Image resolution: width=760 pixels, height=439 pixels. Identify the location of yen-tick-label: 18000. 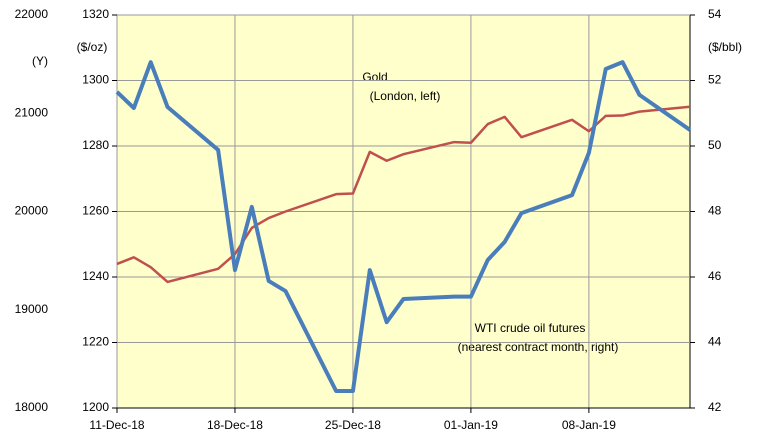
(32, 407).